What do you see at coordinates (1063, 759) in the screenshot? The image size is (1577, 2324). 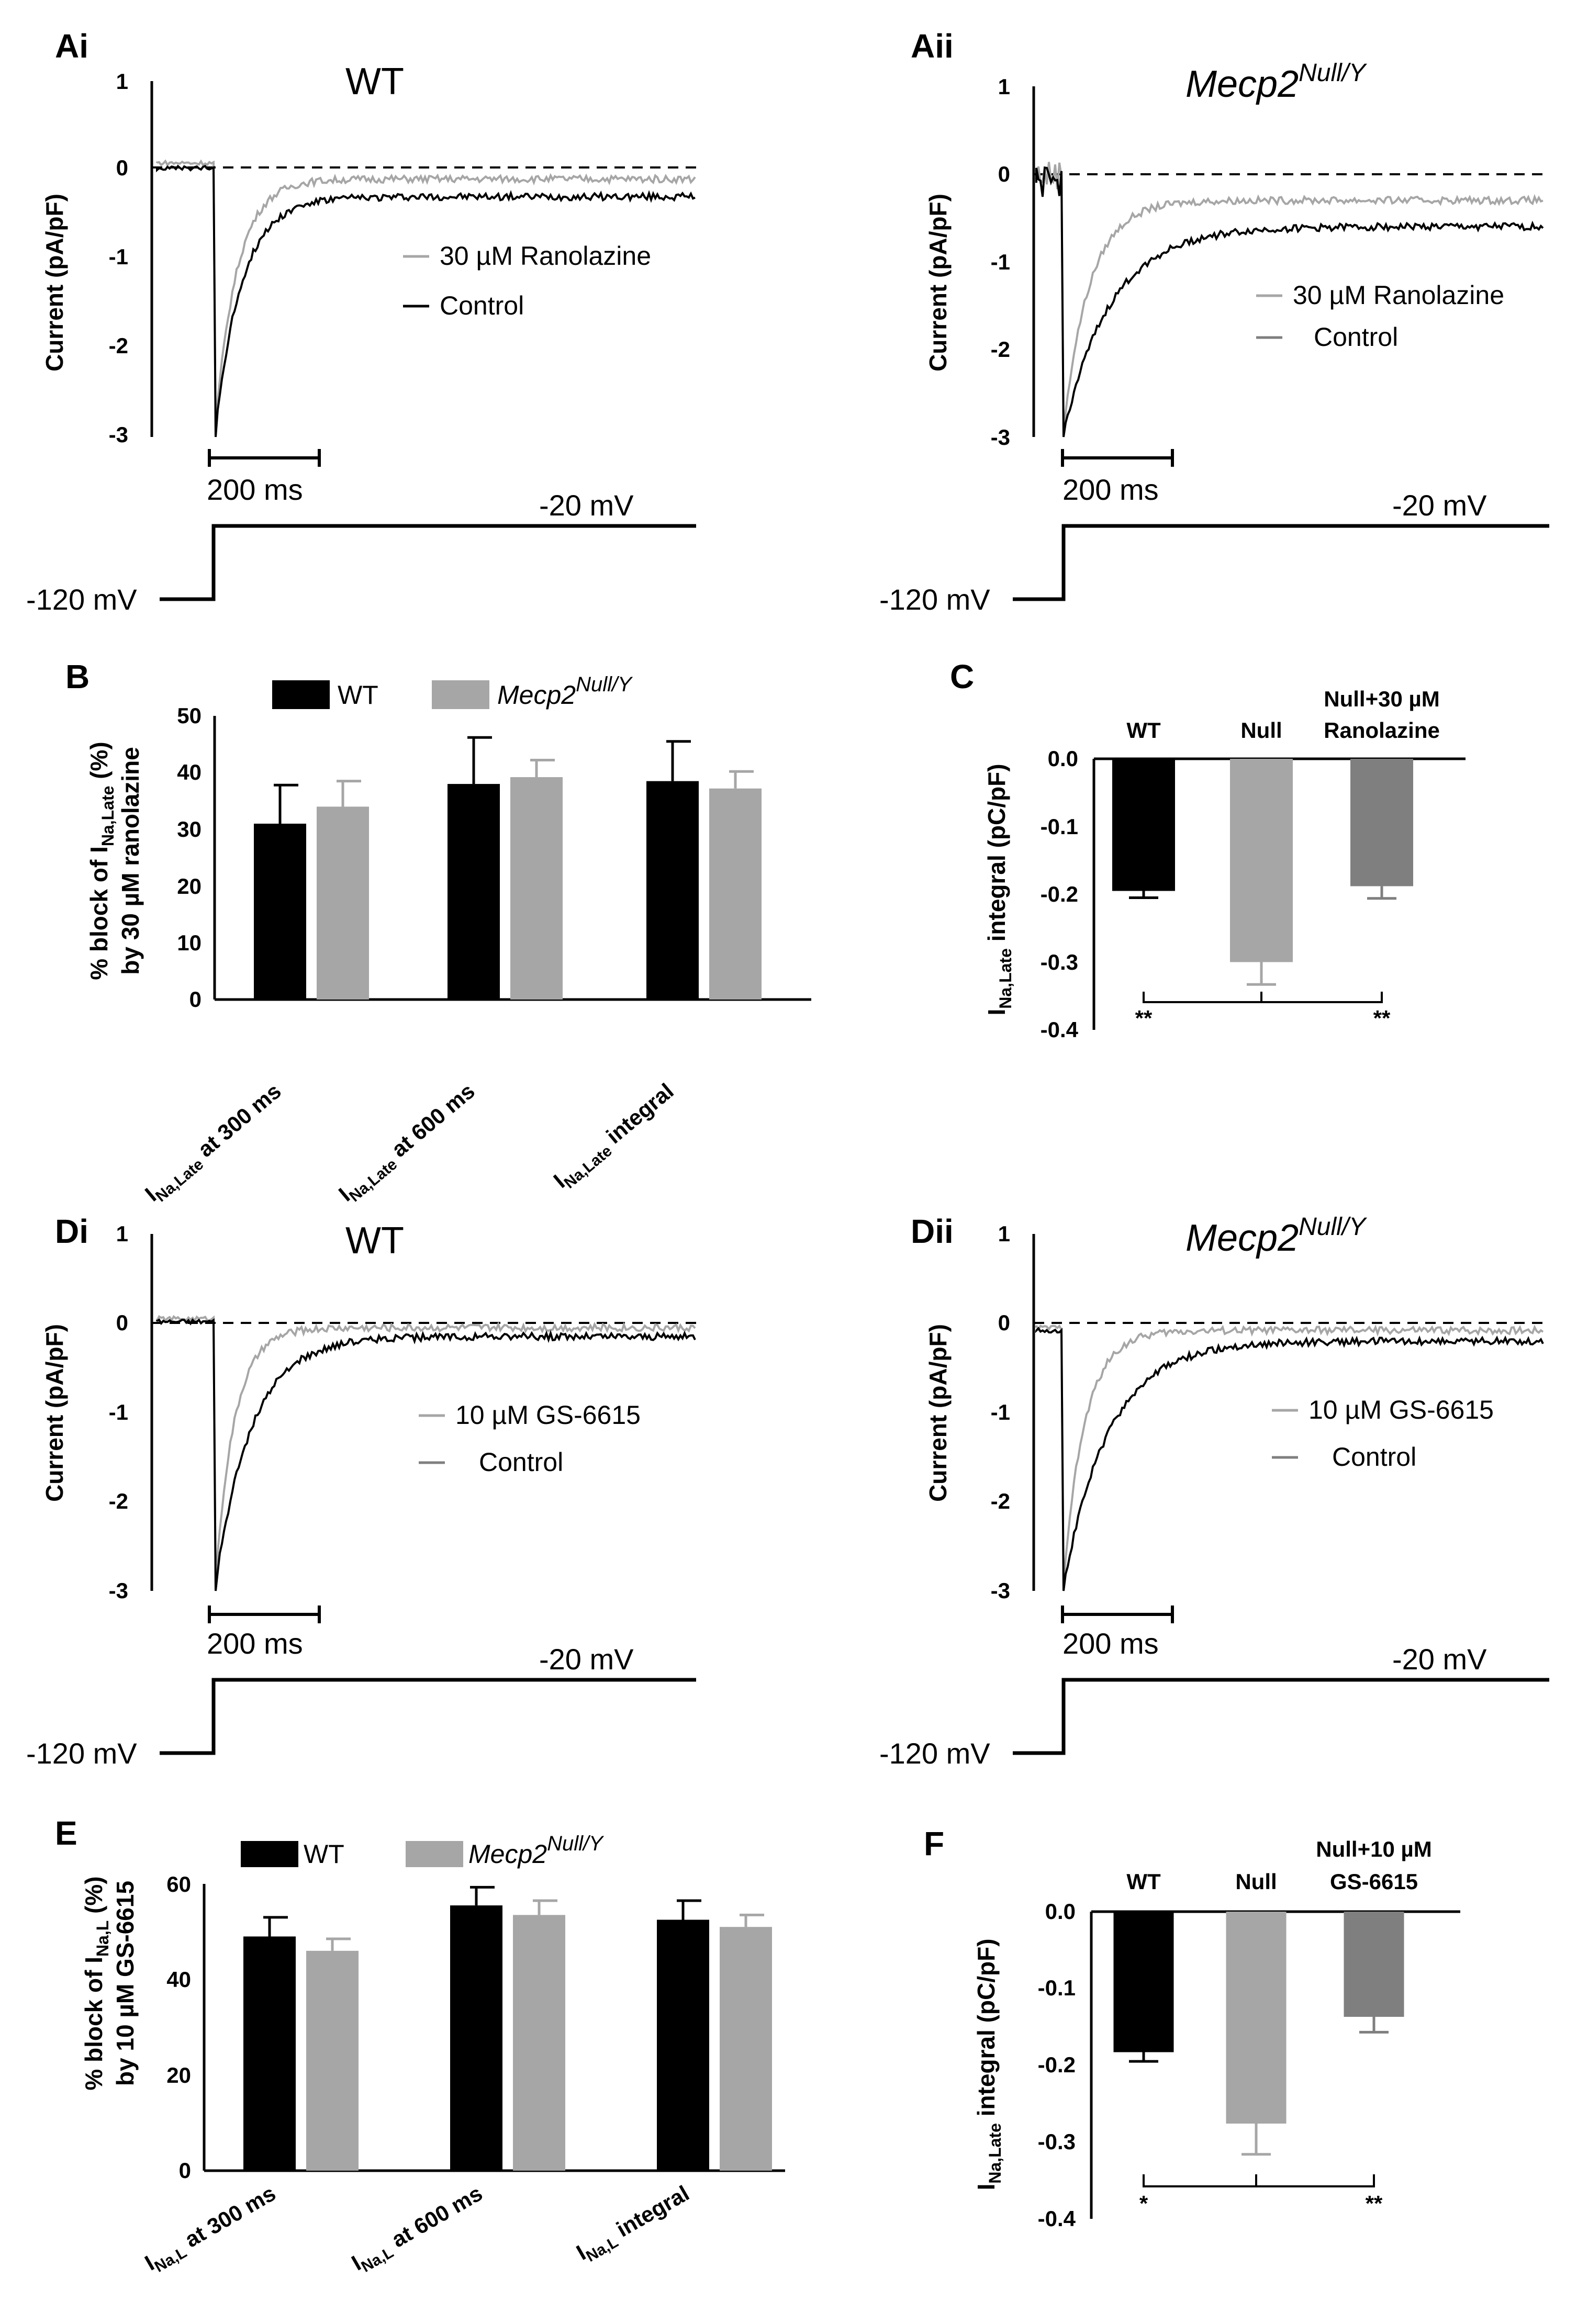 I see `c-tick-0: 0.0` at bounding box center [1063, 759].